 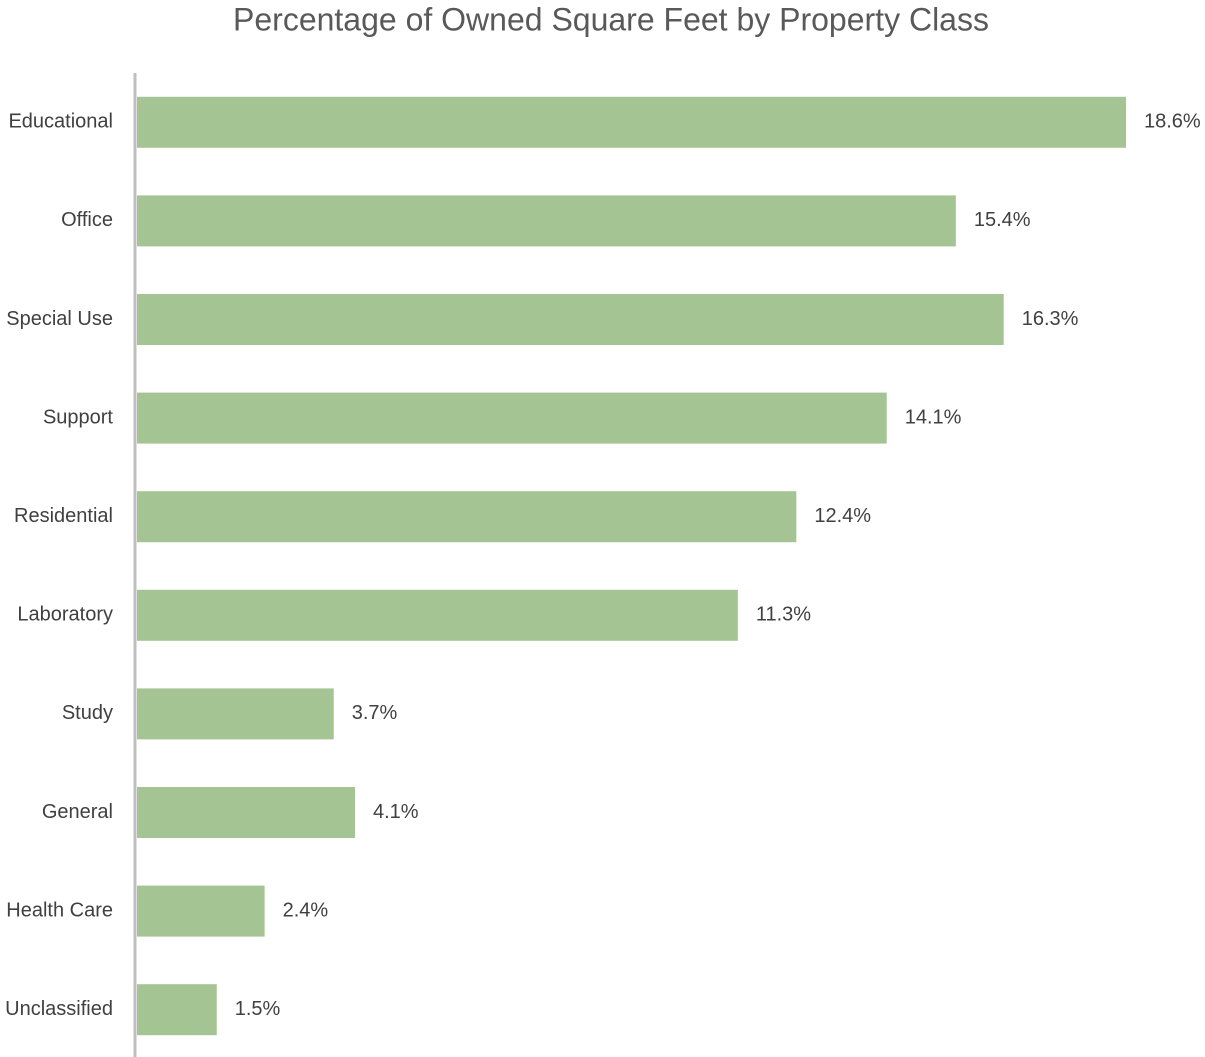 What do you see at coordinates (87, 220) in the screenshot?
I see `category-label: Office` at bounding box center [87, 220].